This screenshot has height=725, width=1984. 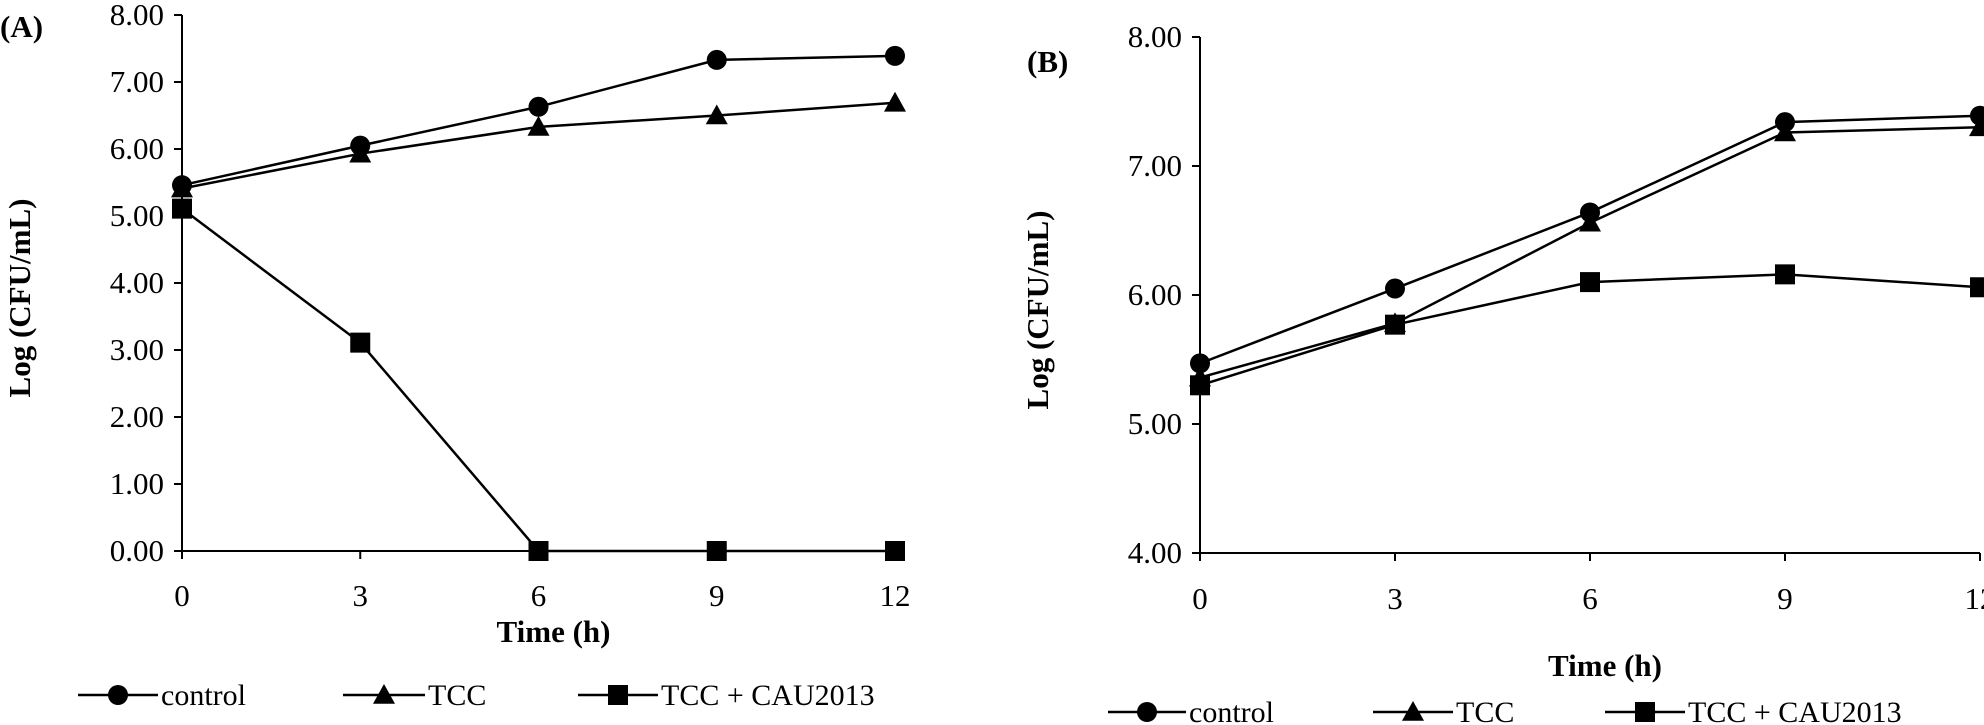 I want to click on y-tick-label: 3.00, so click(x=137, y=349).